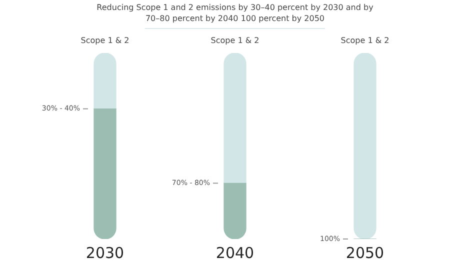 This screenshot has height=276, width=470. I want to click on x-tick-label: 2030, so click(105, 253).